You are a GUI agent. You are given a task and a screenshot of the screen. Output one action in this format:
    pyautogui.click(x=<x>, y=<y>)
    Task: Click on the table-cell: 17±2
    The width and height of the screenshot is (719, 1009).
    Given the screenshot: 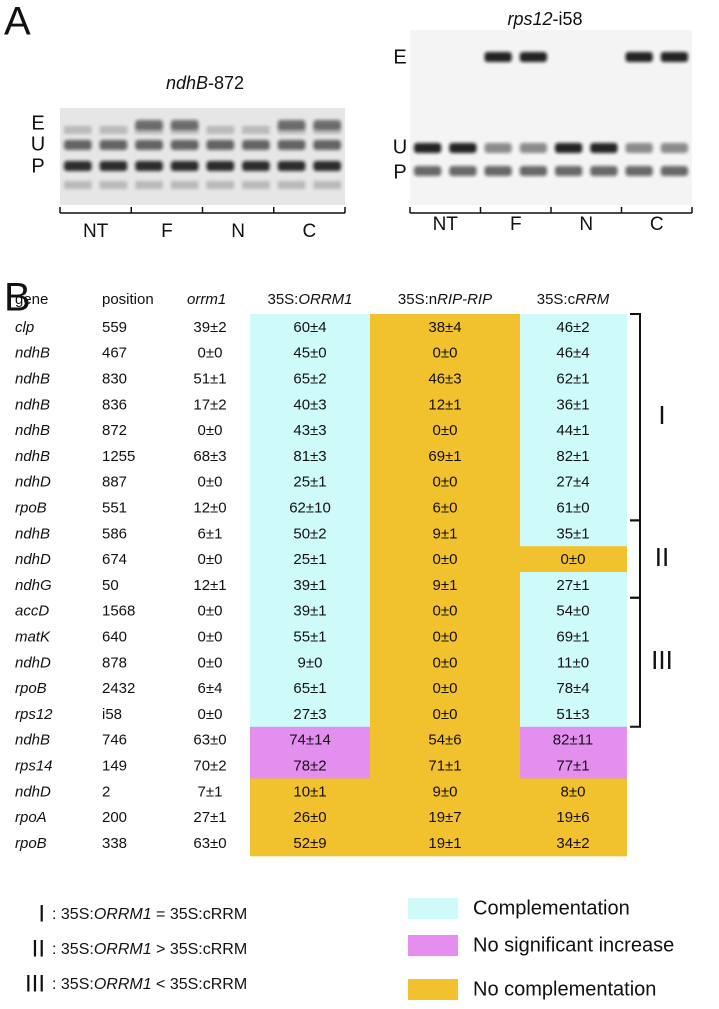 What is the action you would take?
    pyautogui.click(x=209, y=404)
    